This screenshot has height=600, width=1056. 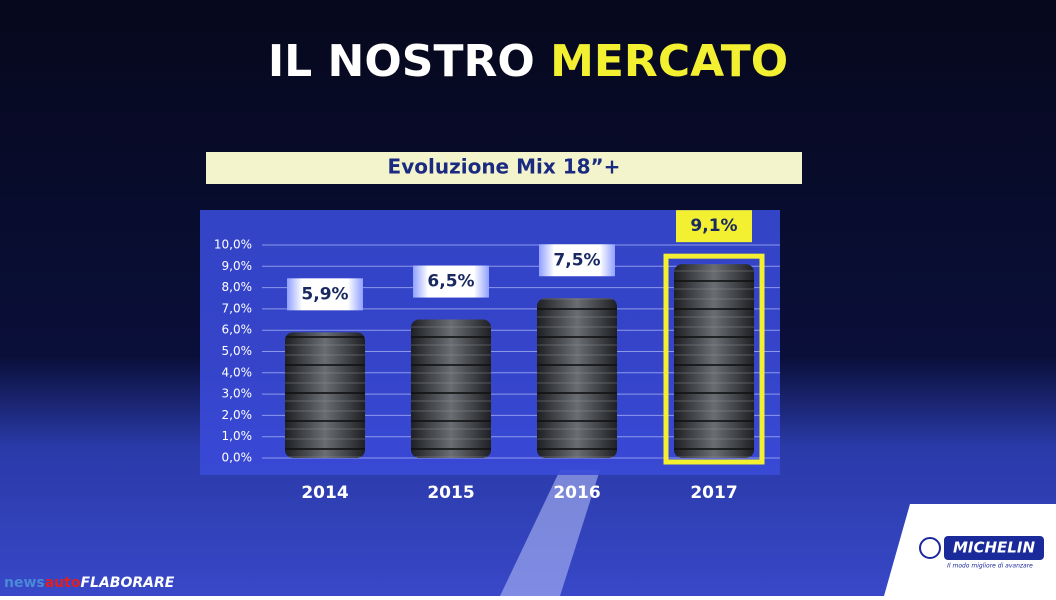 I want to click on value-label: 7,5%, so click(x=576, y=260).